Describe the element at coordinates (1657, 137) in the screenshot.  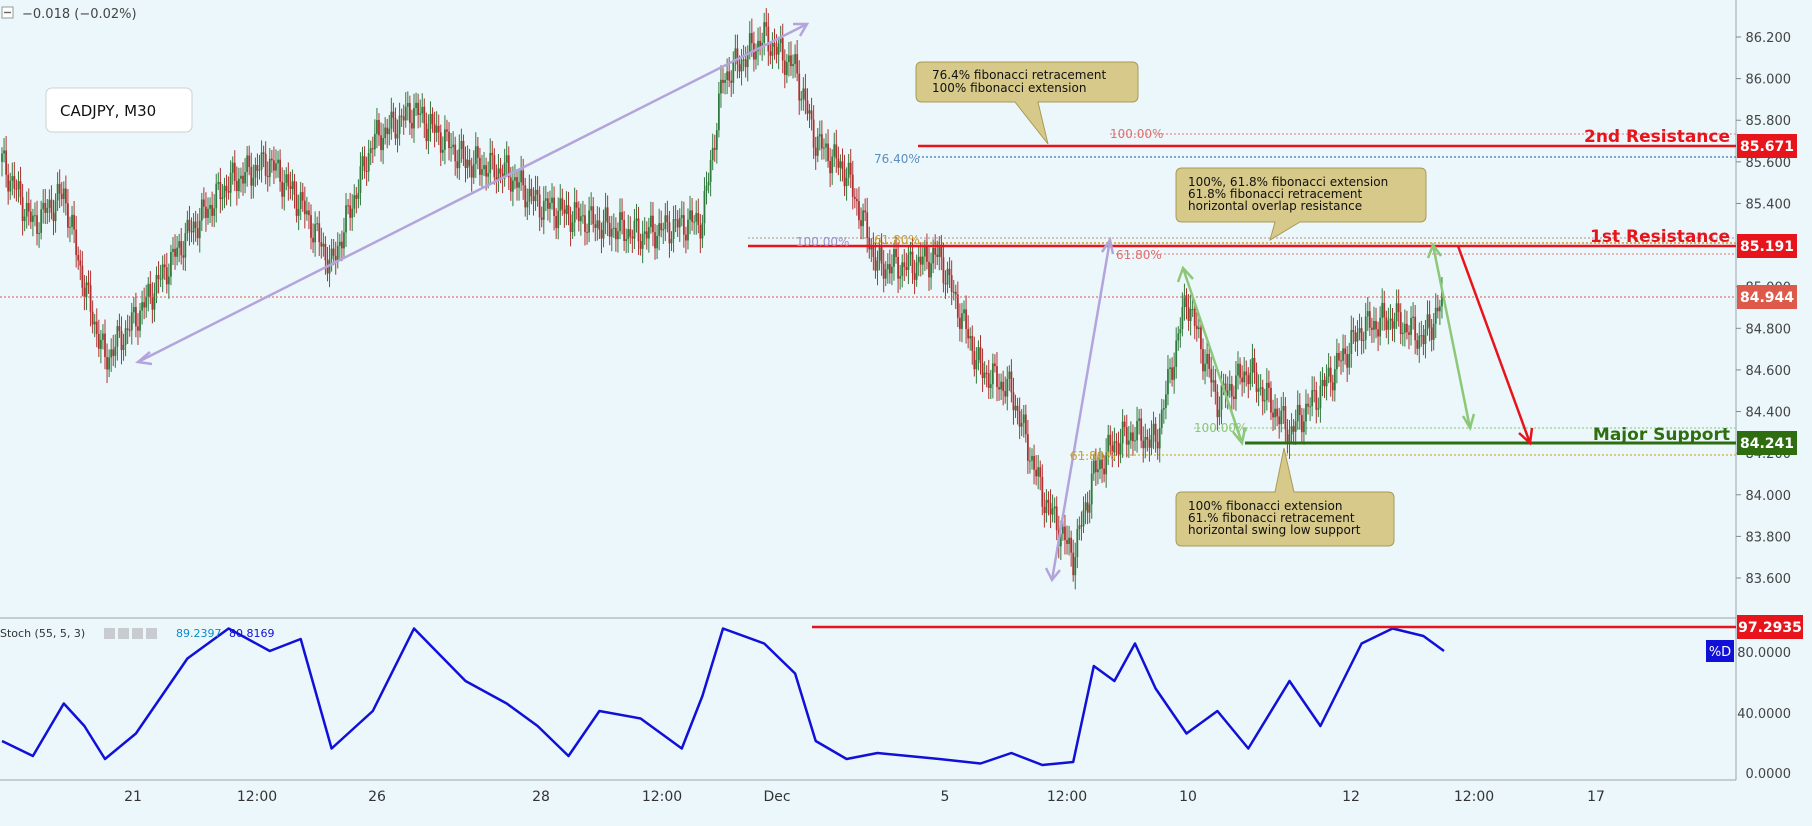
I see `resistance-2-label: 2nd Resistance` at that location.